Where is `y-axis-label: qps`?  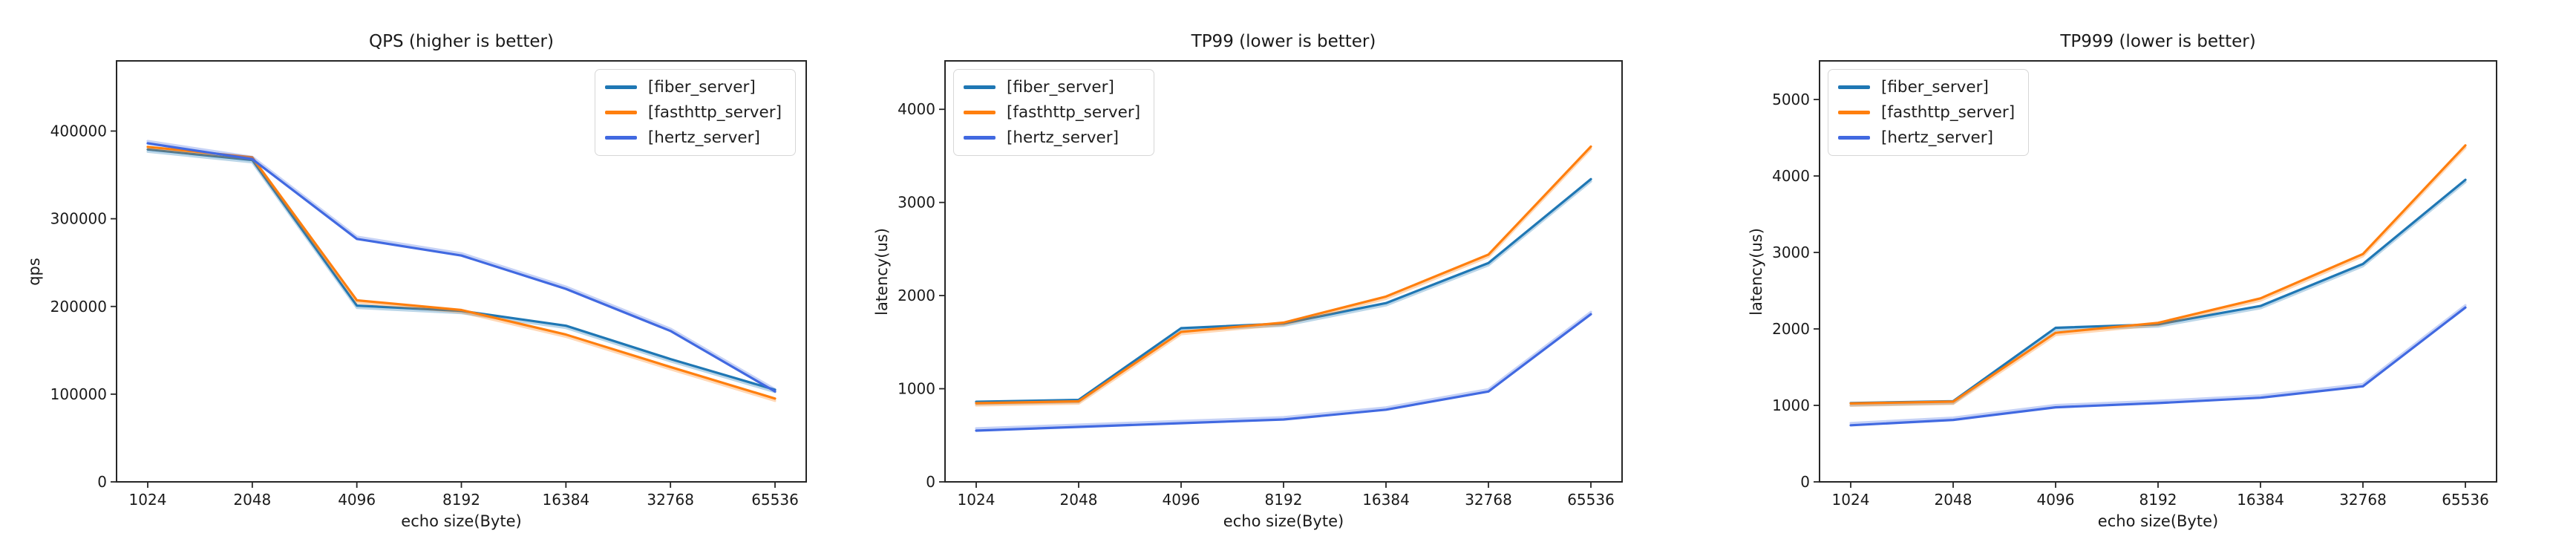
y-axis-label: qps is located at coordinates (34, 272).